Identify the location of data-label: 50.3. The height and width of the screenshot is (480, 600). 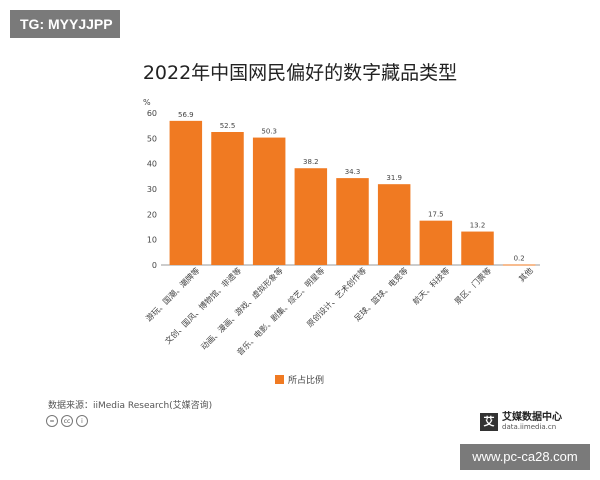
(269, 132).